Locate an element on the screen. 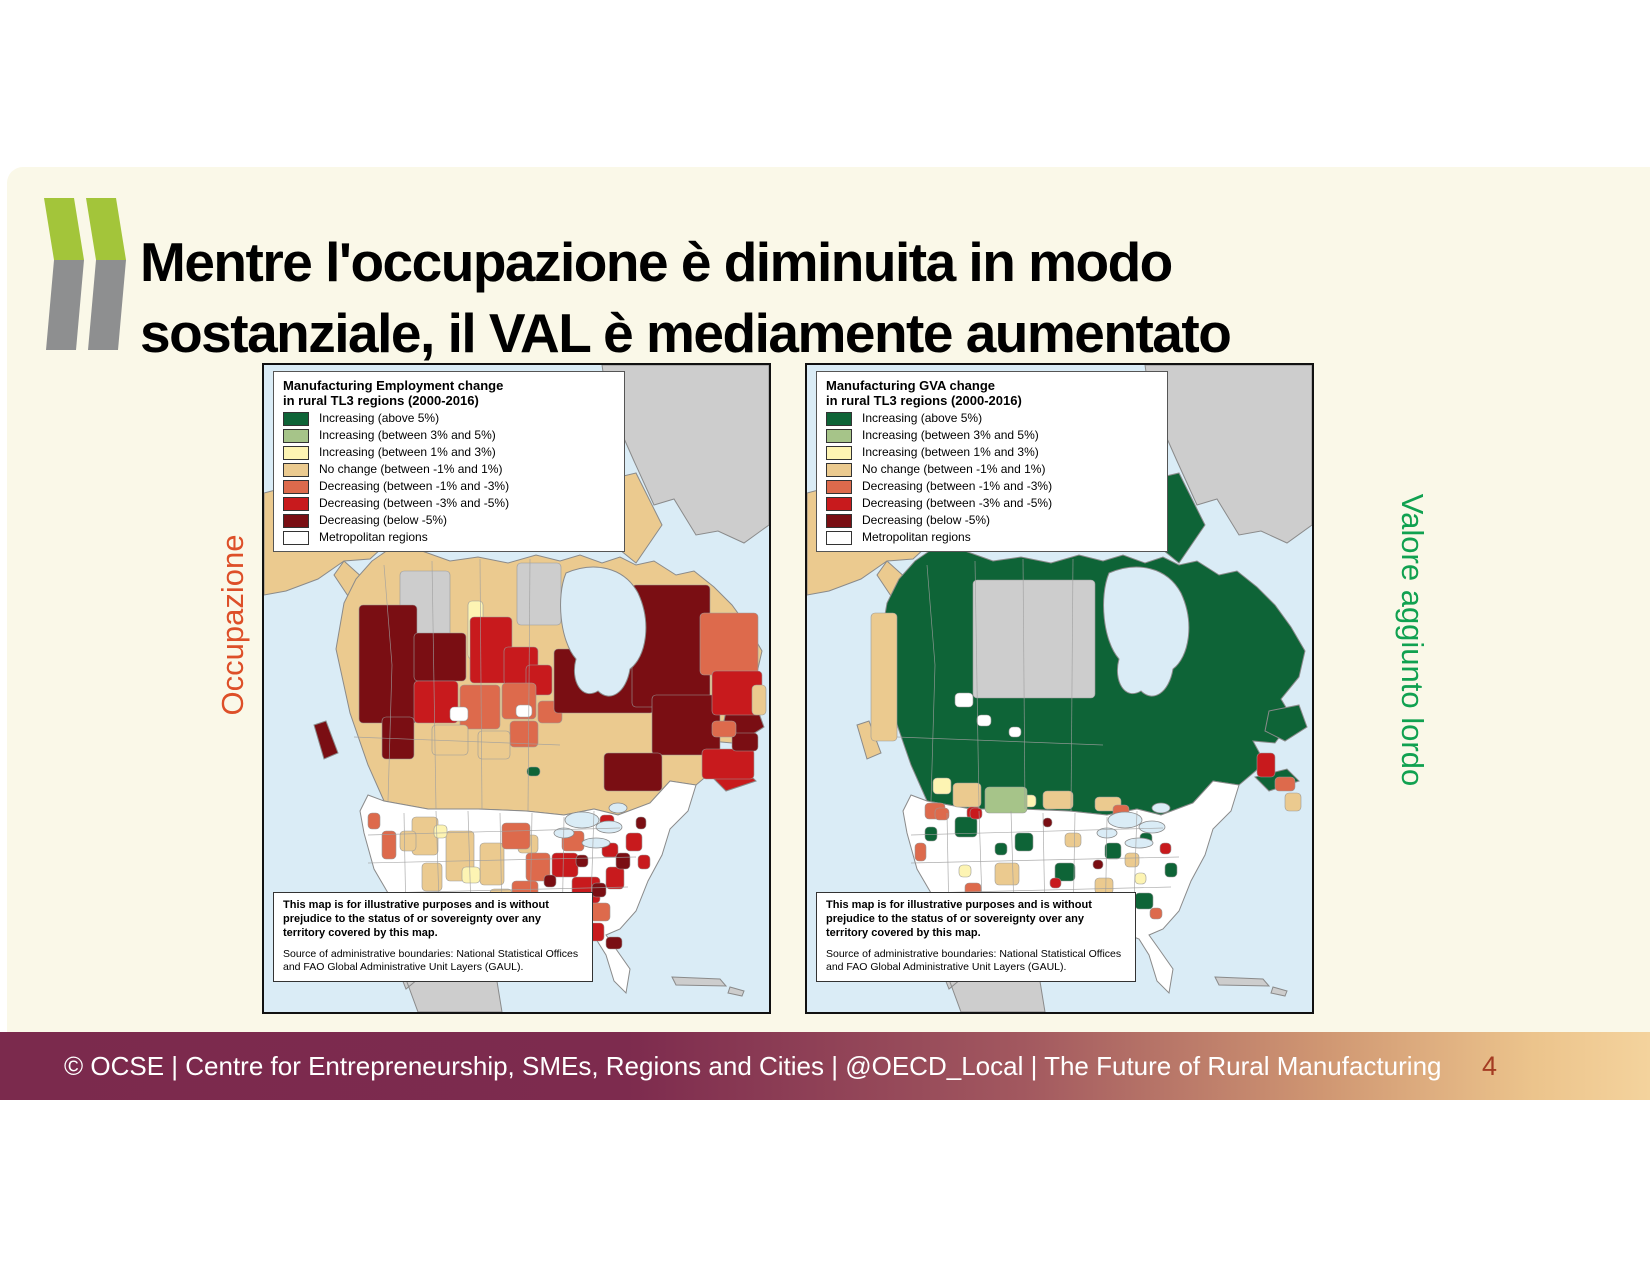  slide-title-line1: Mentre l'occupazione è diminuita in modo is located at coordinates (656, 261).